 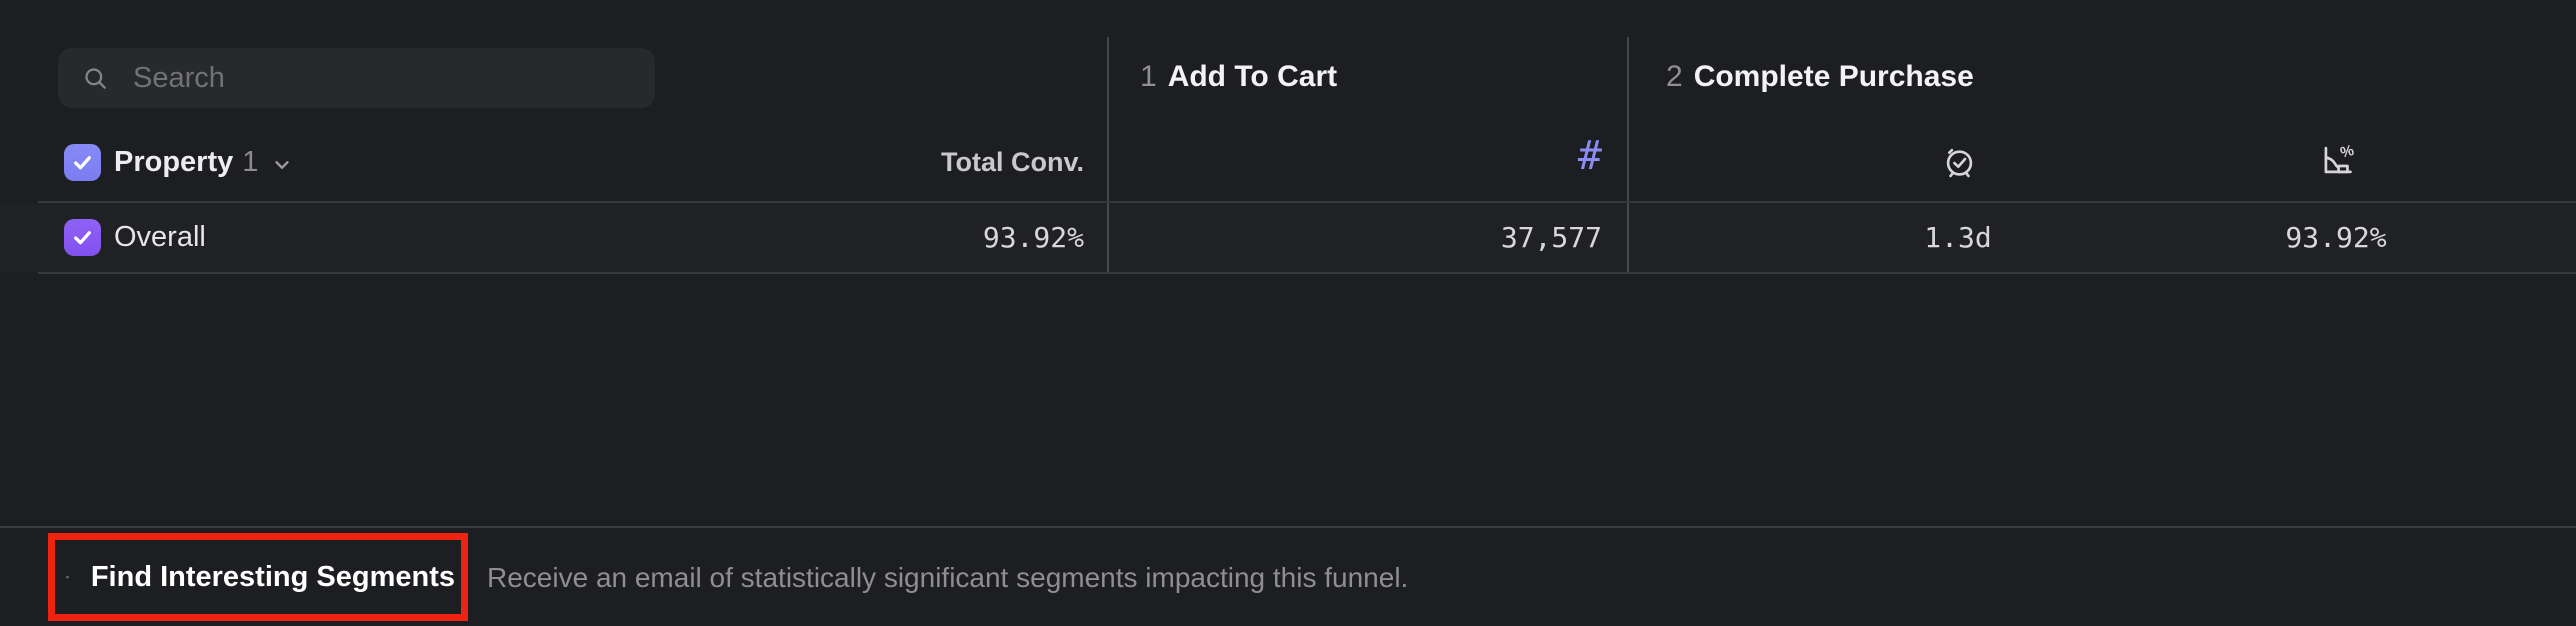 What do you see at coordinates (1589, 156) in the screenshot?
I see `count-metric-icon: #` at bounding box center [1589, 156].